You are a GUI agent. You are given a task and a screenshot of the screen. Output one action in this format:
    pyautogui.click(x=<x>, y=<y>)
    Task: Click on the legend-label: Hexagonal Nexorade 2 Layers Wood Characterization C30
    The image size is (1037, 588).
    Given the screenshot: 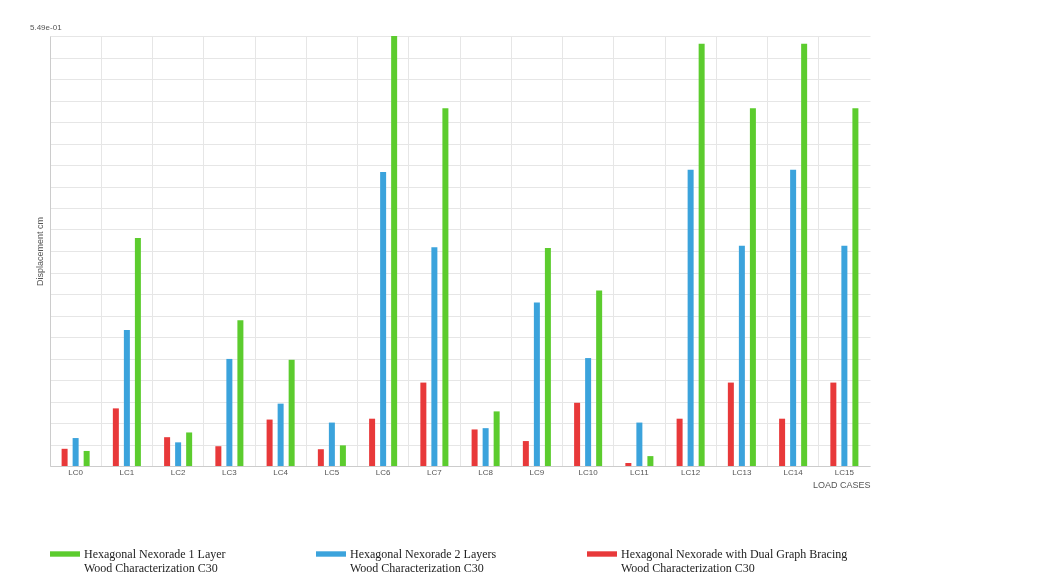 What is the action you would take?
    pyautogui.click(x=423, y=561)
    